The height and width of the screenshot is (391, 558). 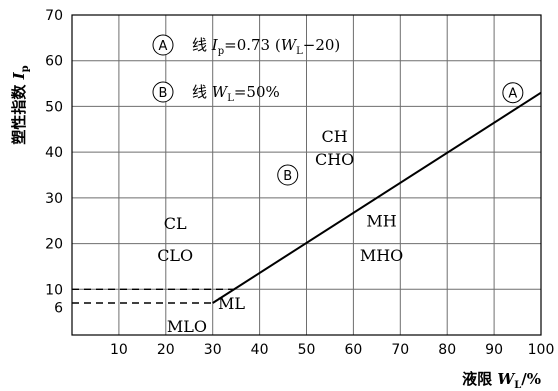 What do you see at coordinates (353, 350) in the screenshot?
I see `x-tick-label: 60` at bounding box center [353, 350].